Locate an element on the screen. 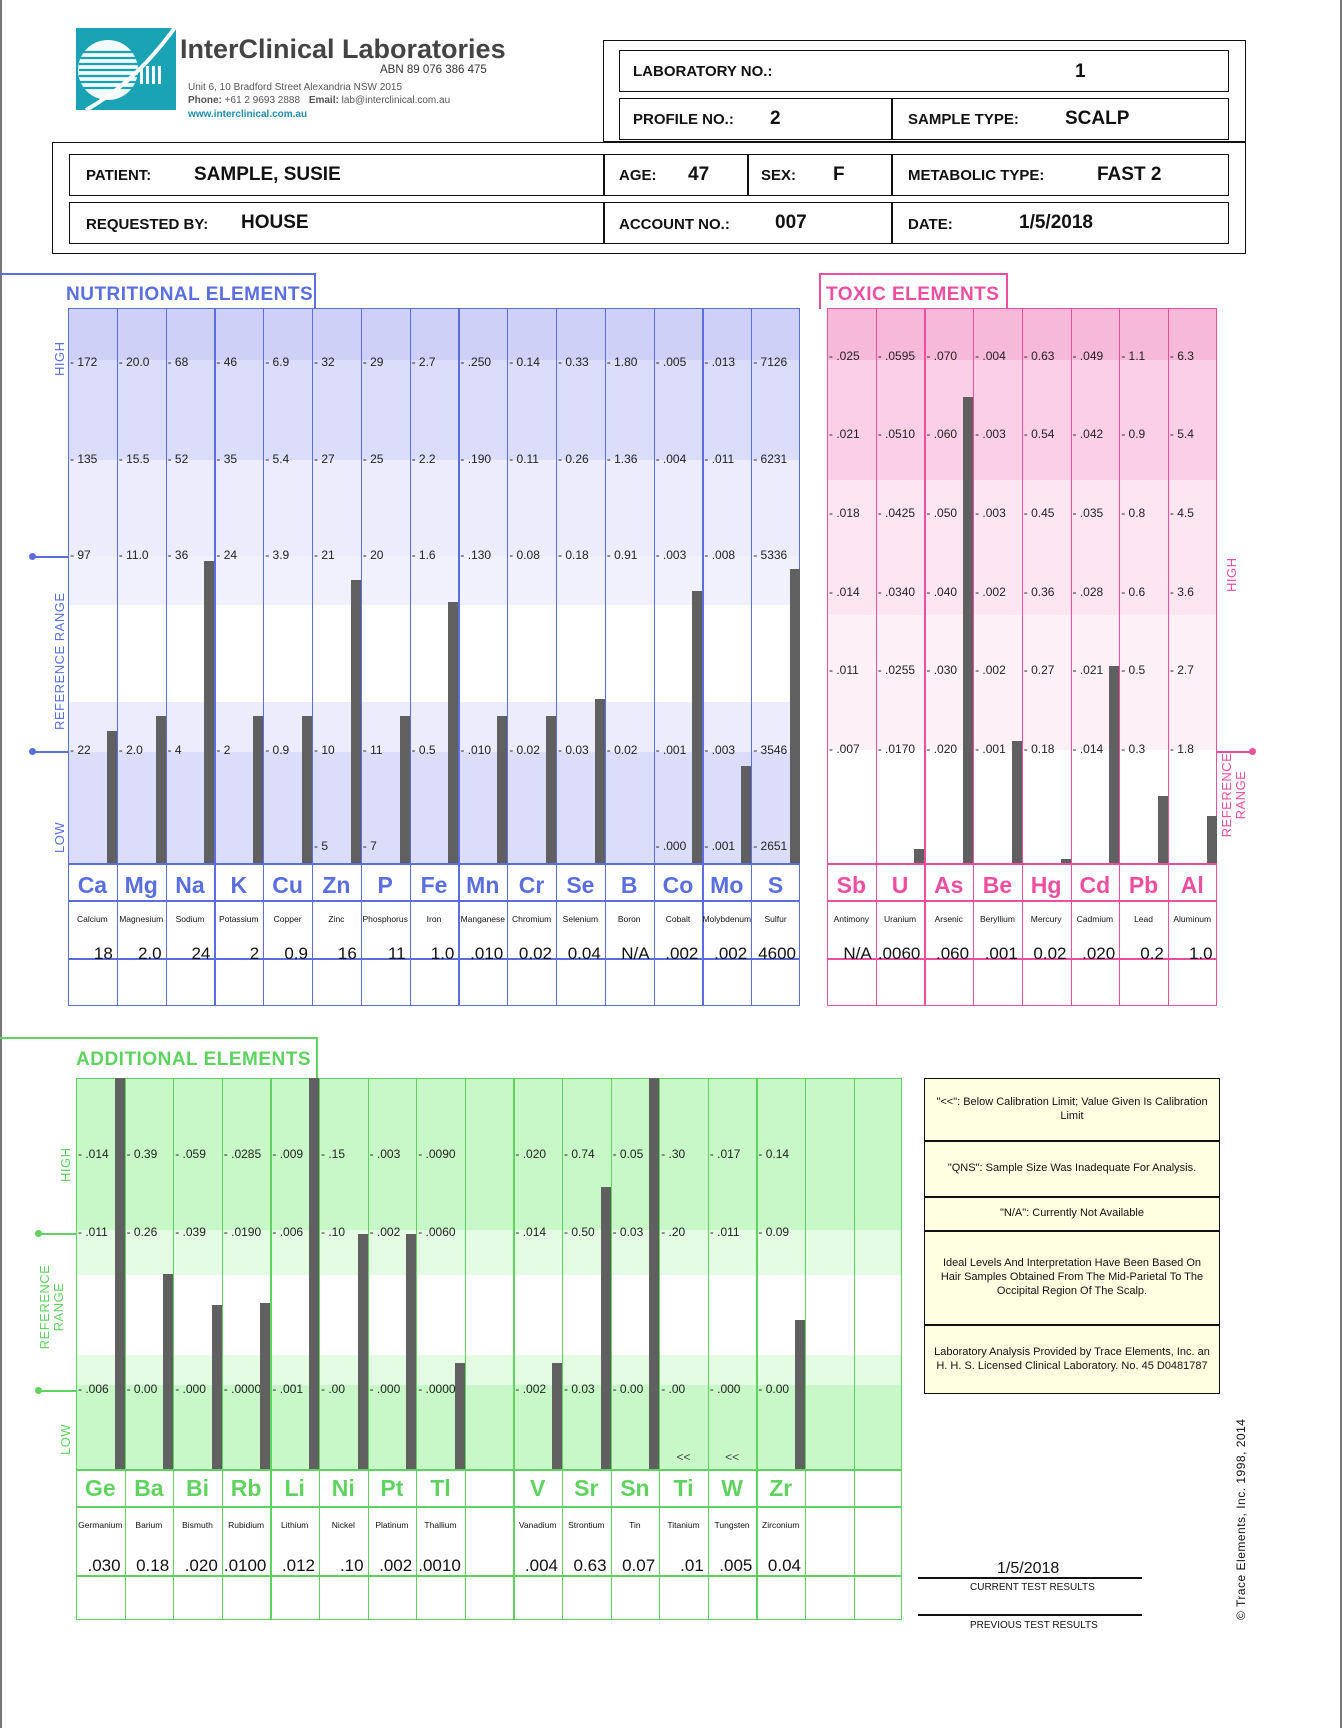 This screenshot has height=1728, width=1342. sex-value: F is located at coordinates (839, 174).